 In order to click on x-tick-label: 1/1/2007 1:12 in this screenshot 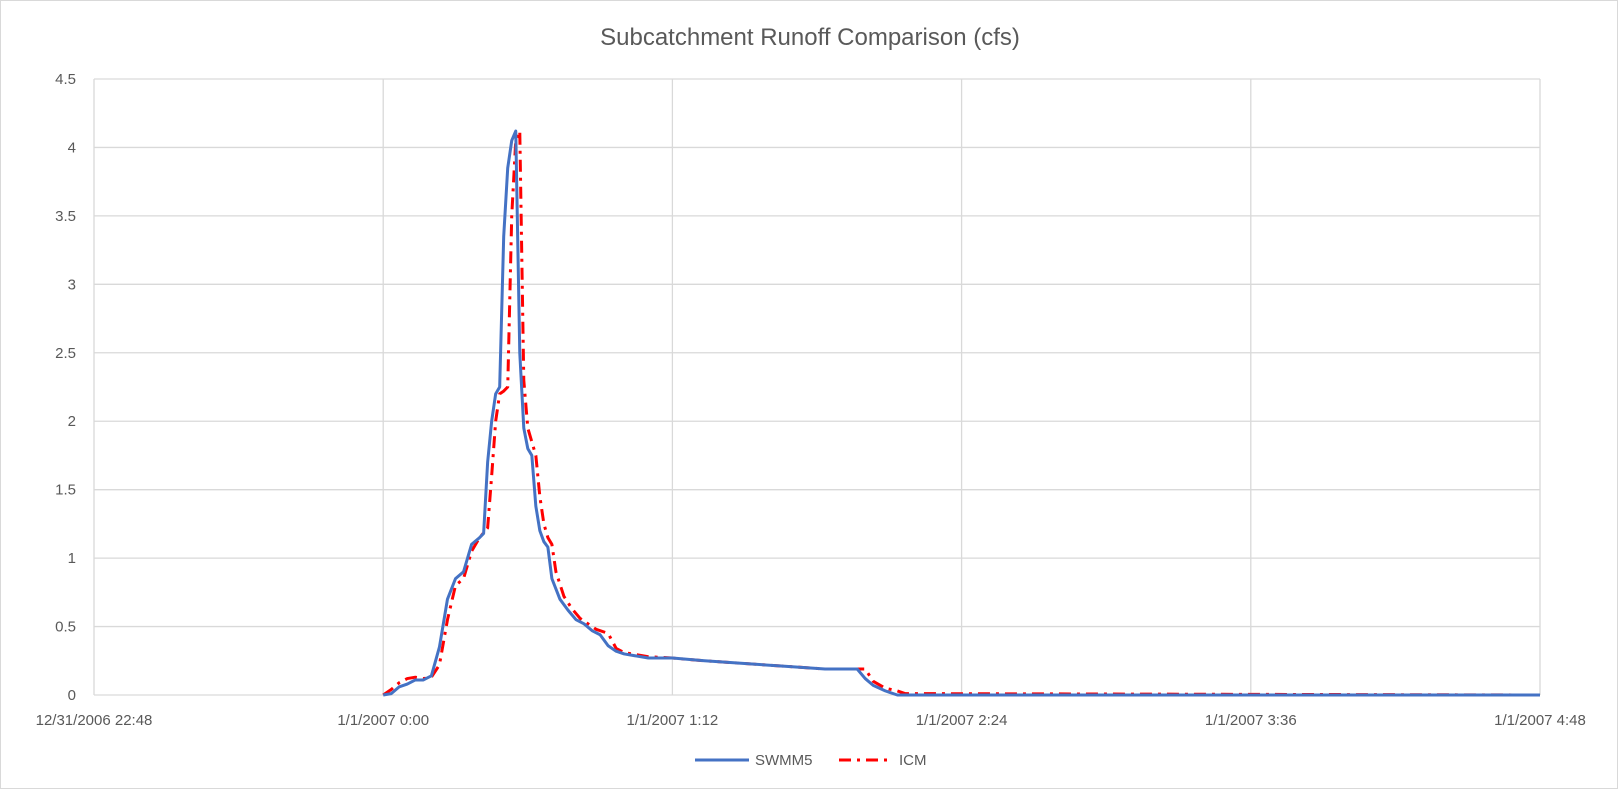, I will do `click(673, 720)`.